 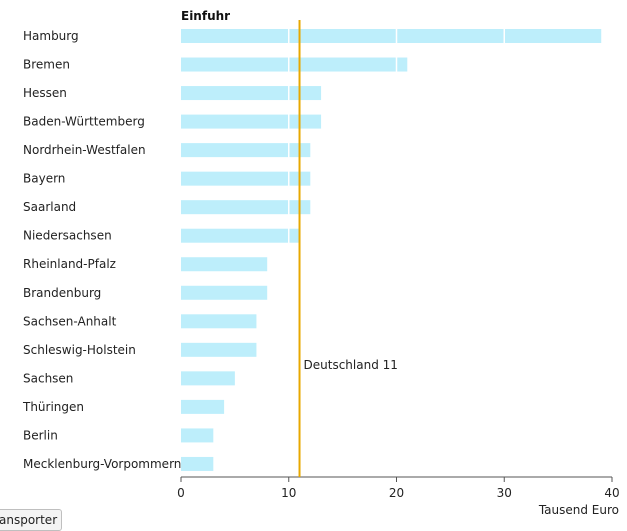 What do you see at coordinates (44, 179) in the screenshot?
I see `category-label-bayern: Bayern` at bounding box center [44, 179].